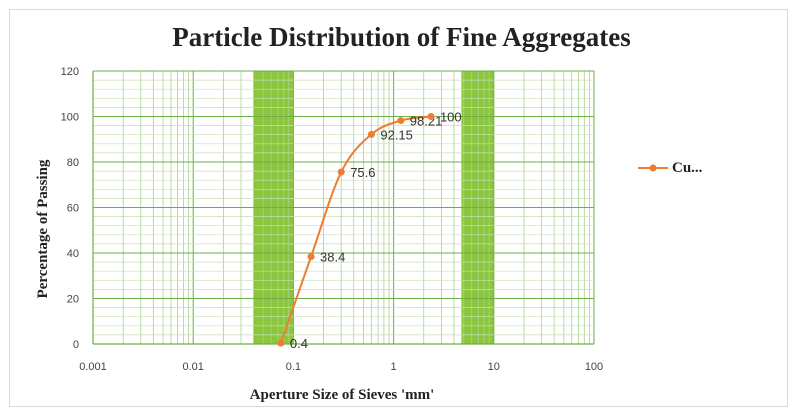 The image size is (799, 419). What do you see at coordinates (494, 367) in the screenshot?
I see `x-tick-label: 10` at bounding box center [494, 367].